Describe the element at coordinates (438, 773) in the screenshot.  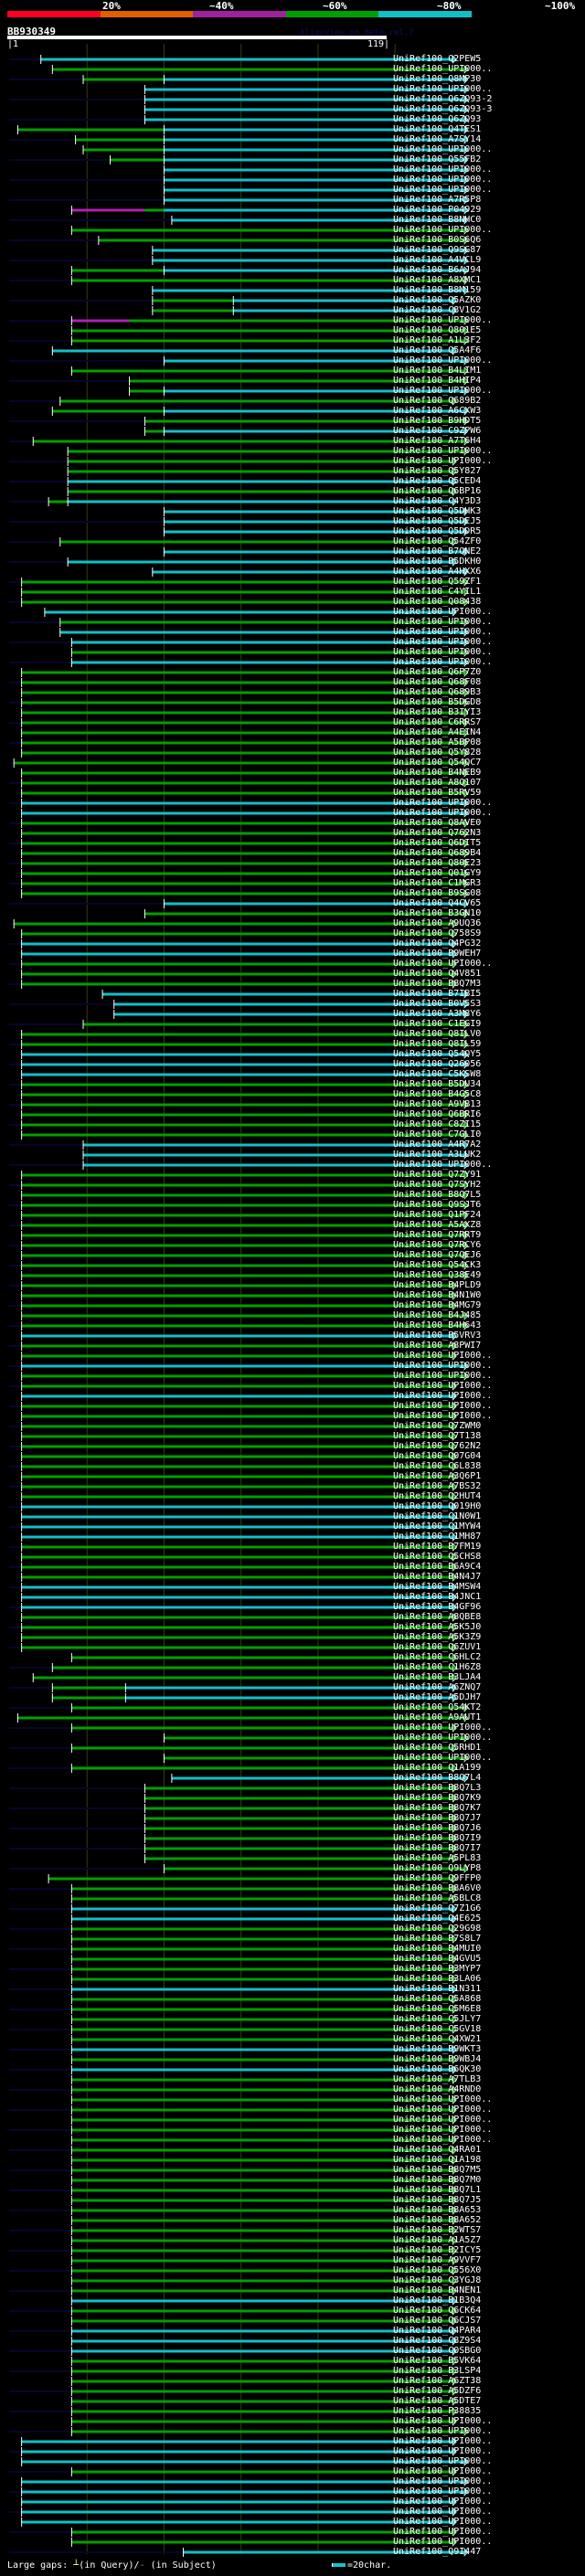
I see `hit-label: UniRef100_B4NEB9` at that location.